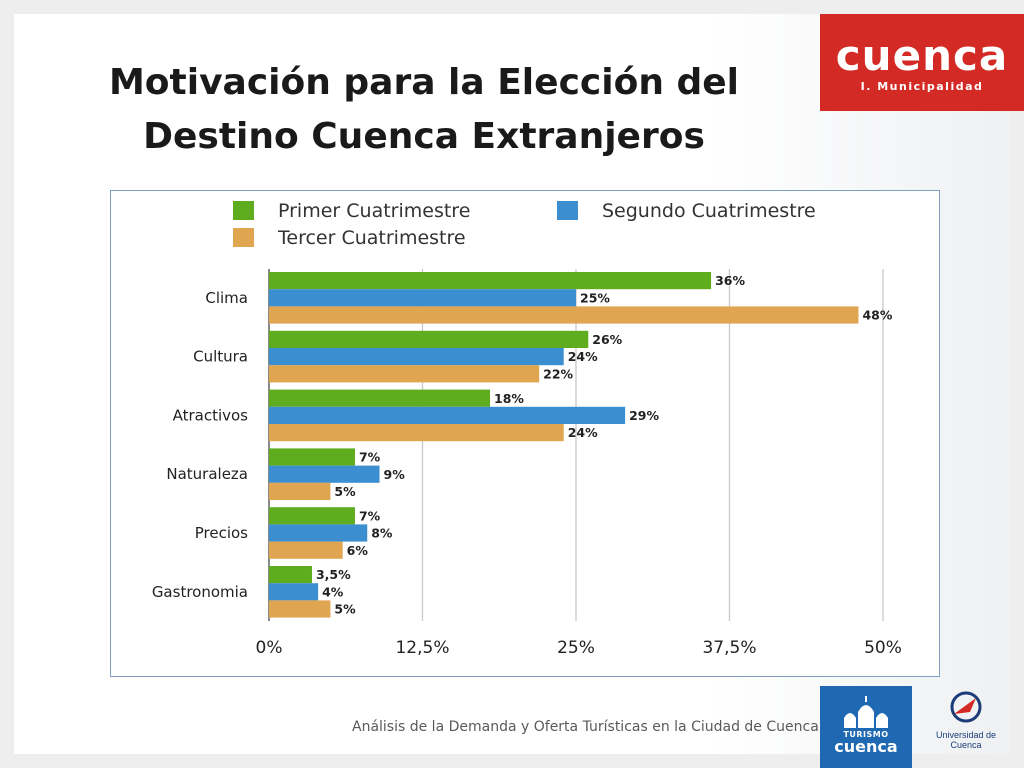  I want to click on x-tick-label: 12,5%, so click(422, 648).